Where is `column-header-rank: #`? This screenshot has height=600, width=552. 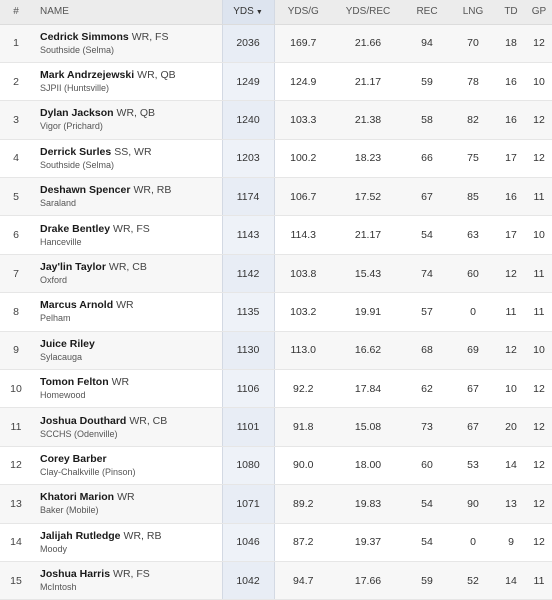
column-header-rank: # is located at coordinates (16, 12).